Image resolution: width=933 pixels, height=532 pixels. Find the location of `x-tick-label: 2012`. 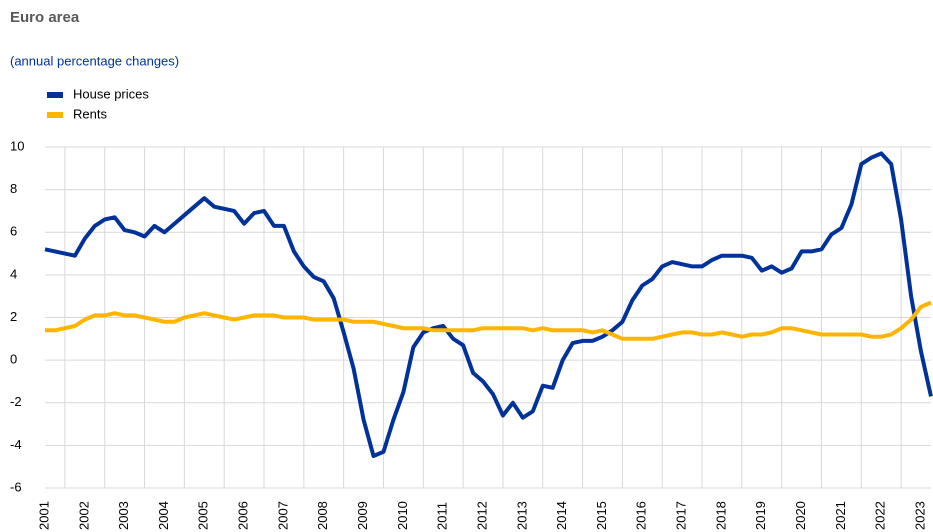

x-tick-label: 2012 is located at coordinates (481, 515).